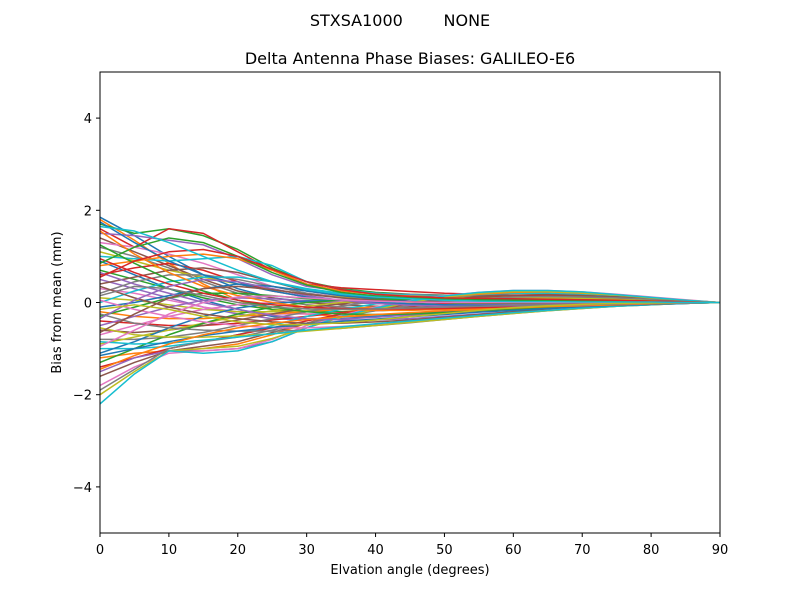 Image resolution: width=800 pixels, height=604 pixels. What do you see at coordinates (57, 302) in the screenshot?
I see `y-axis-label: Bias from mean (mm)` at bounding box center [57, 302].